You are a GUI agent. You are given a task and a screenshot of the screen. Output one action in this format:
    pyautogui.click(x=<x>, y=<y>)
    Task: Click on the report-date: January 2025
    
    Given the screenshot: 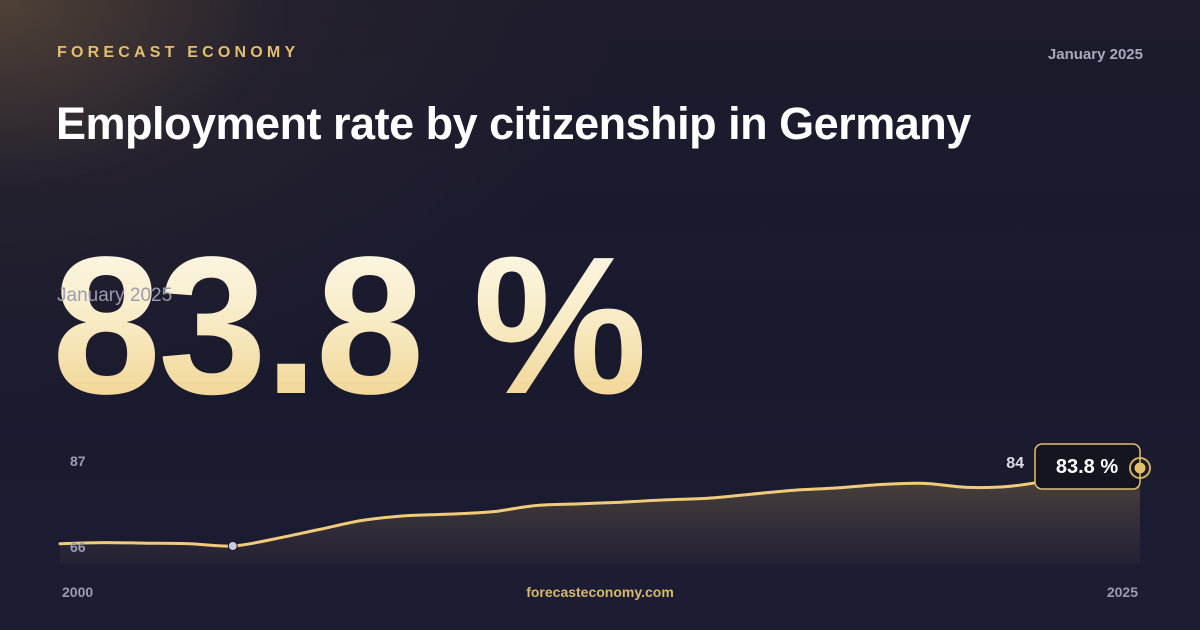 What is the action you would take?
    pyautogui.click(x=1095, y=54)
    